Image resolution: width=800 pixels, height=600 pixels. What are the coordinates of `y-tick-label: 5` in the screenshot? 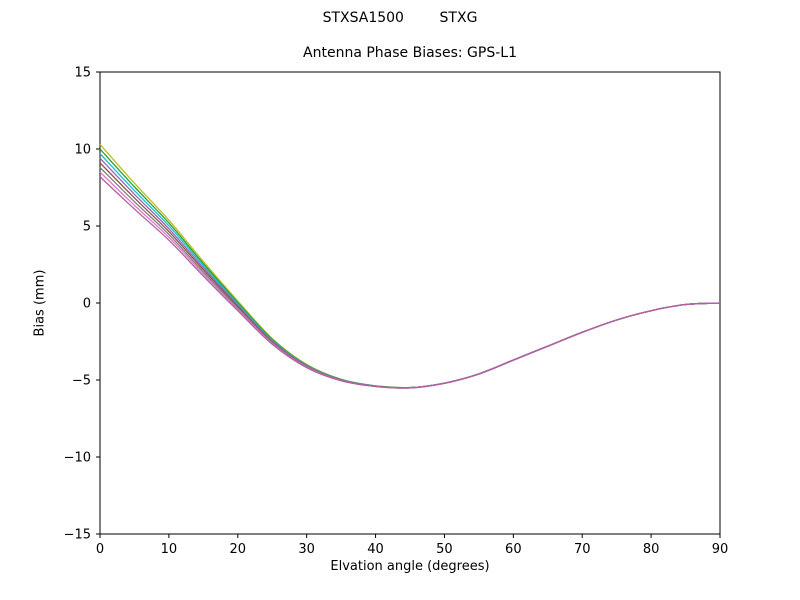 It's located at (87, 227).